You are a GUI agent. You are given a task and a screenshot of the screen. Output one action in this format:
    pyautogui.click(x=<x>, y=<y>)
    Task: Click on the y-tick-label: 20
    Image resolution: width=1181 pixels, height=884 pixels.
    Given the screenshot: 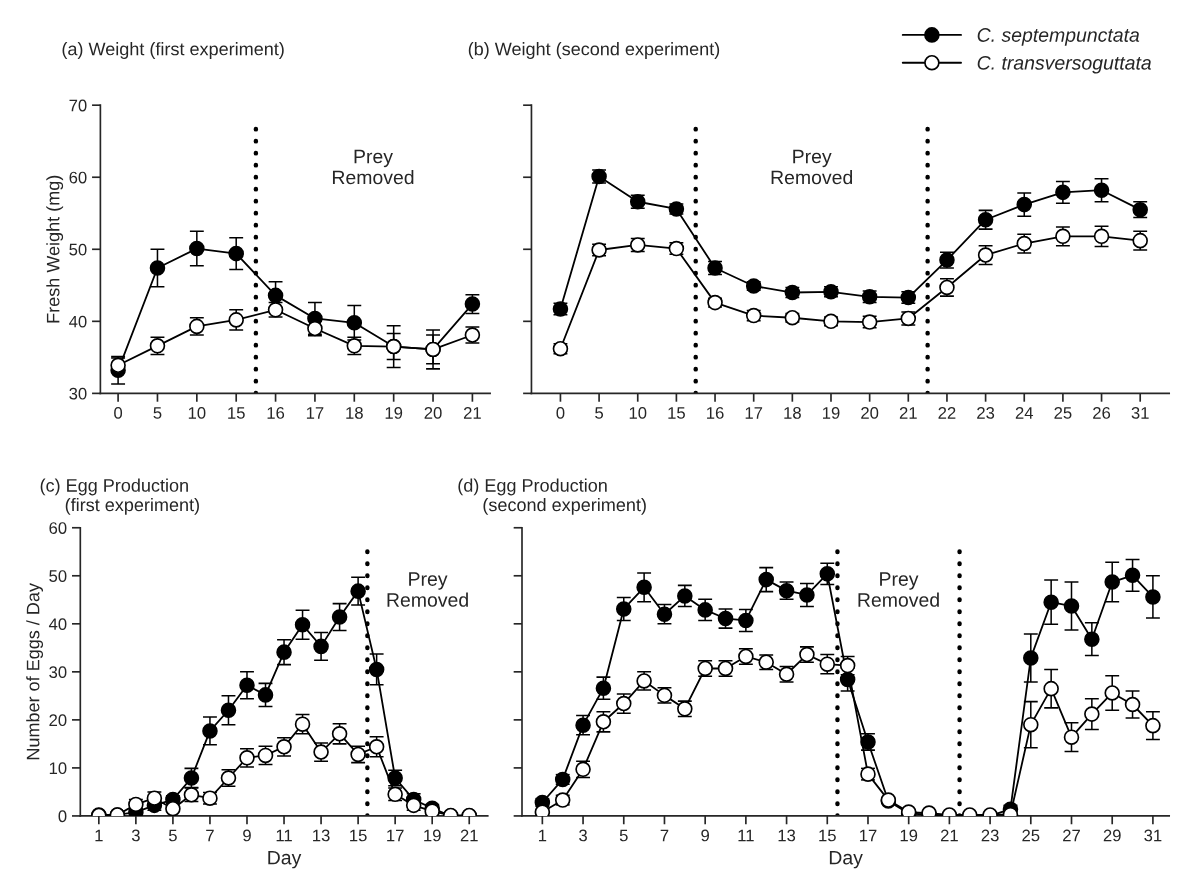 What is the action you would take?
    pyautogui.click(x=58, y=720)
    